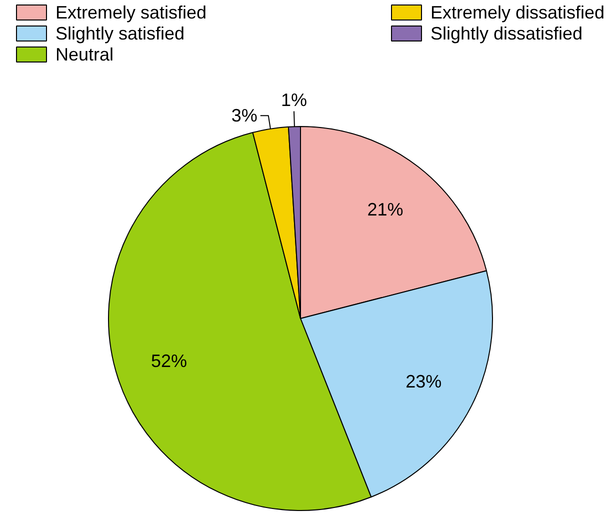 This screenshot has width=616, height=518. Describe the element at coordinates (120, 34) in the screenshot. I see `legend-label: Slightly satisfied` at that location.